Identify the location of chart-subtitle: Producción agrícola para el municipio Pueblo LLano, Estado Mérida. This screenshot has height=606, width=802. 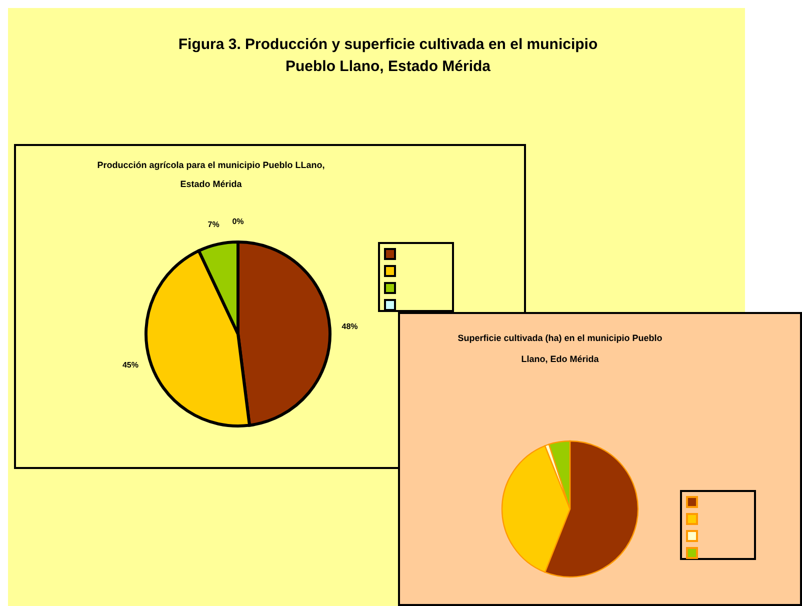
(211, 175).